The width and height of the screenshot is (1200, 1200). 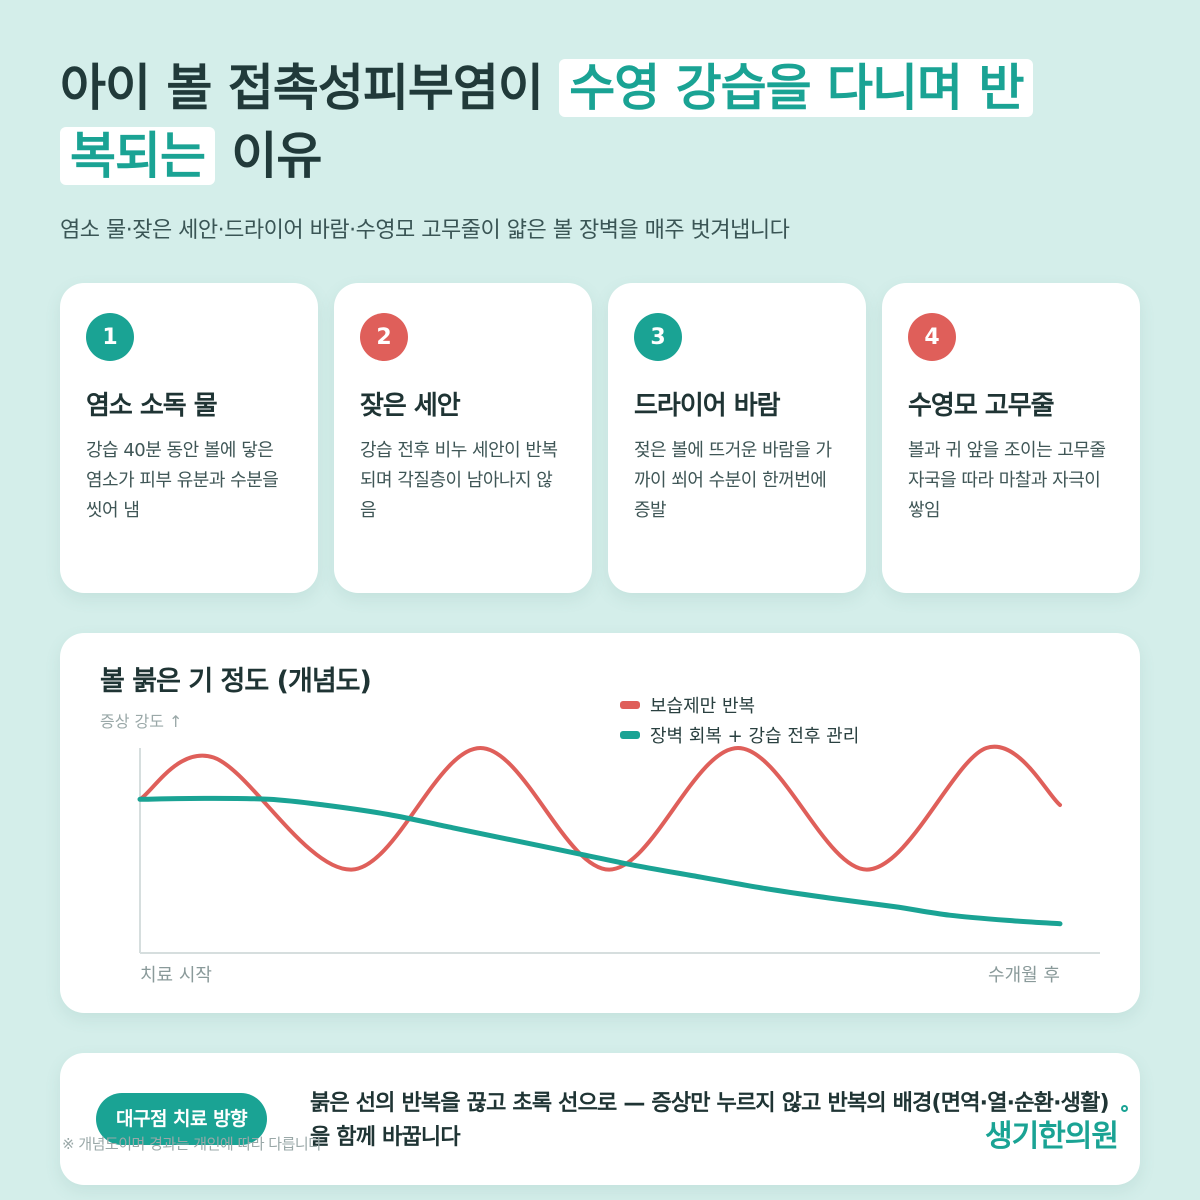 What do you see at coordinates (1024, 975) in the screenshot?
I see `x-end-label: 수개월 후` at bounding box center [1024, 975].